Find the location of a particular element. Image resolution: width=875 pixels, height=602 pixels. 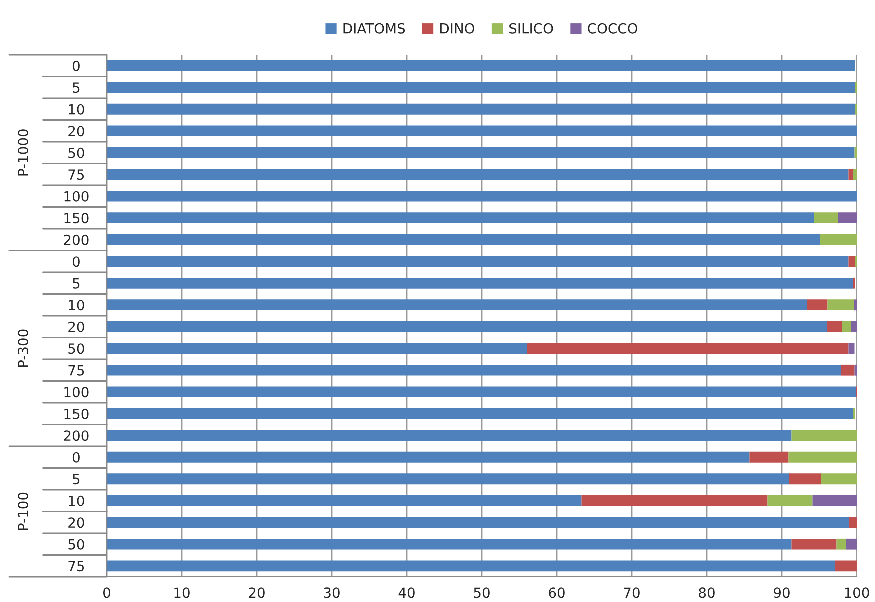

x-tick-label: 40 is located at coordinates (406, 593).